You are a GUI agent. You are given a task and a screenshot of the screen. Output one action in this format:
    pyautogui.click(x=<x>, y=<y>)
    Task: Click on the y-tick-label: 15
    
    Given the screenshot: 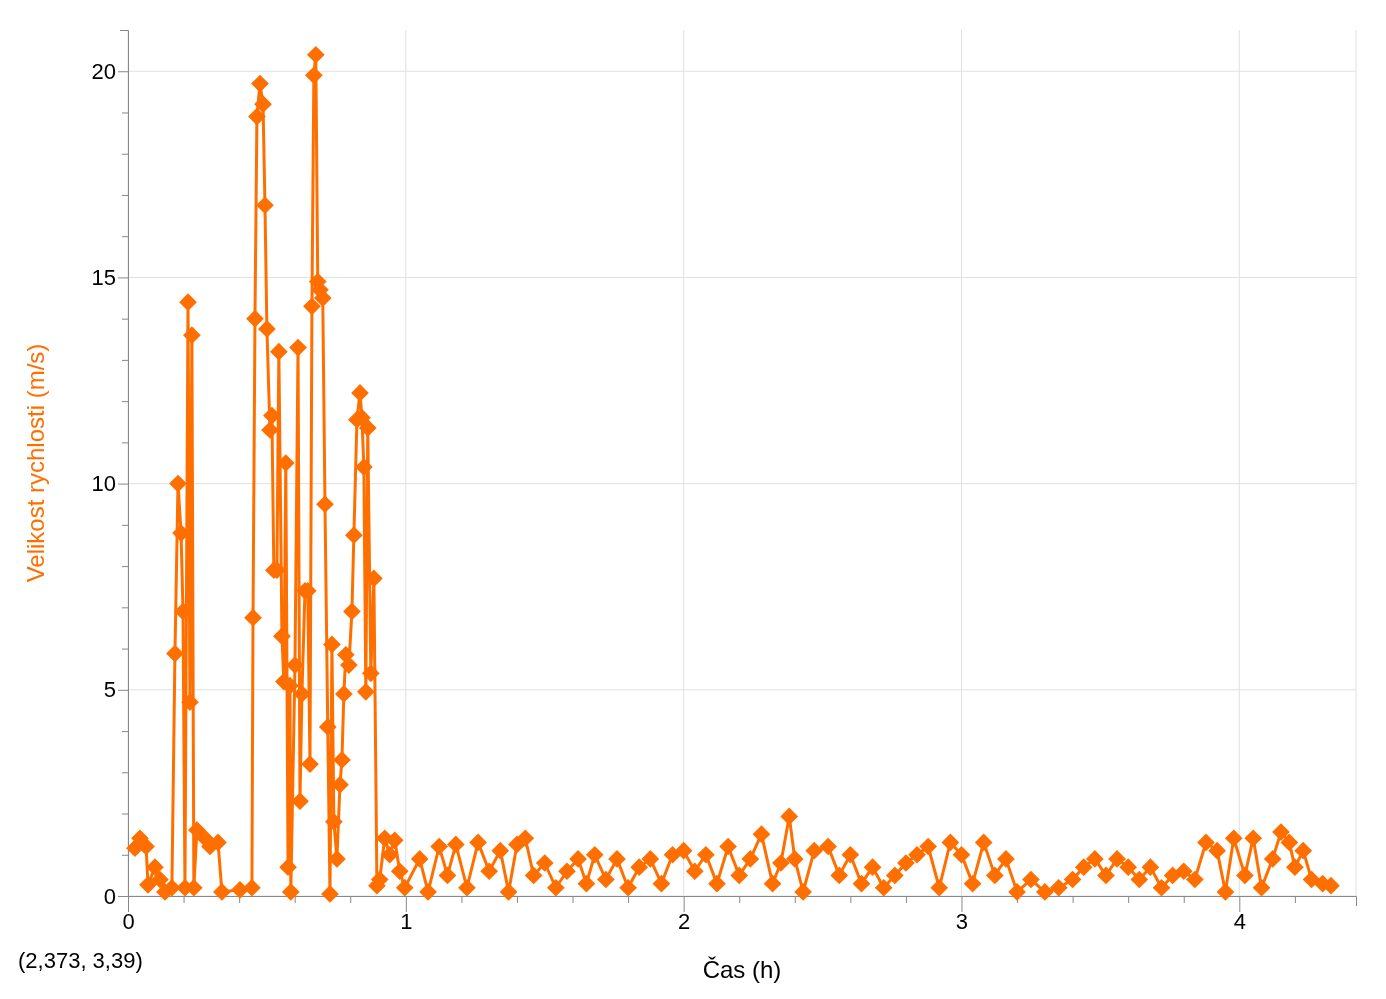 What is the action you would take?
    pyautogui.click(x=103, y=277)
    